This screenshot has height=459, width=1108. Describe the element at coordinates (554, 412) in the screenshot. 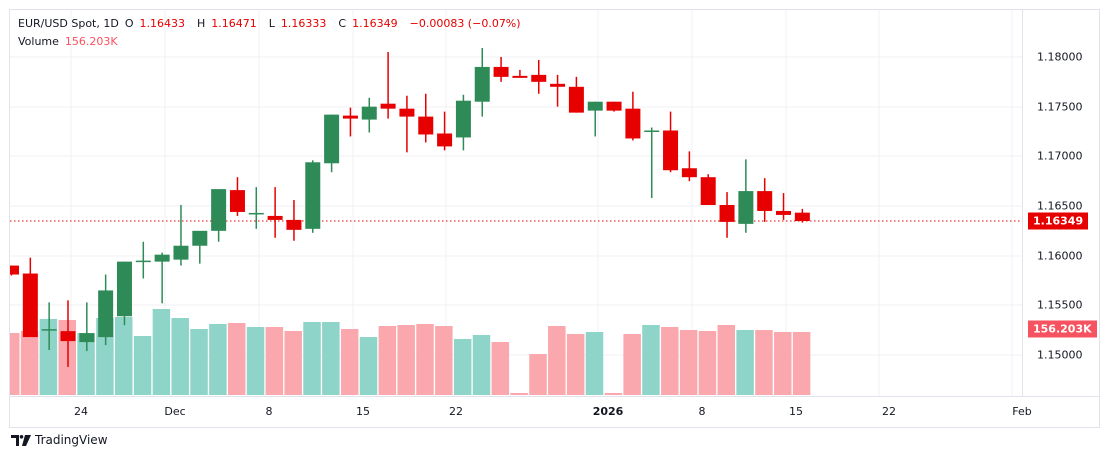

I see `time-axis: 24 Dec 8 15 22 2026 8 15 22 Feb` at that location.